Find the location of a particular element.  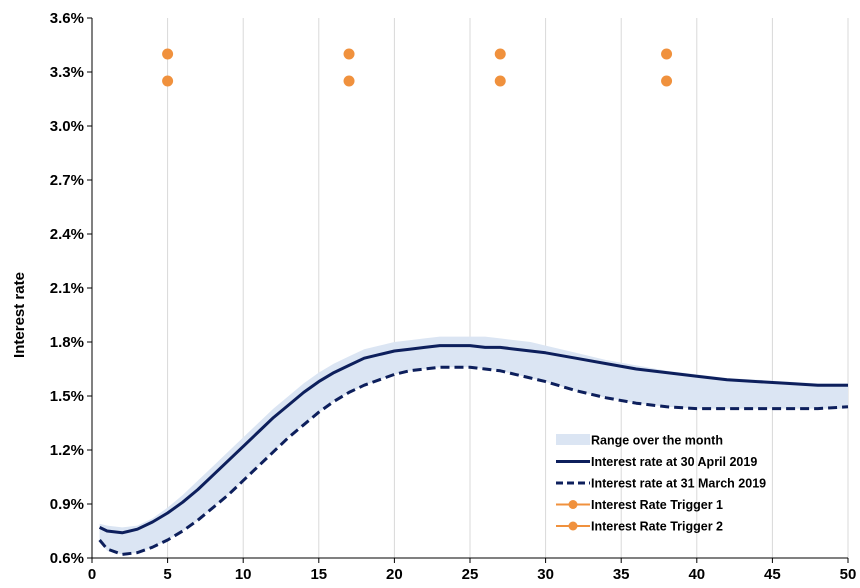

legend-item-2: Interest rate at 30 April 2019 is located at coordinates (656, 462).